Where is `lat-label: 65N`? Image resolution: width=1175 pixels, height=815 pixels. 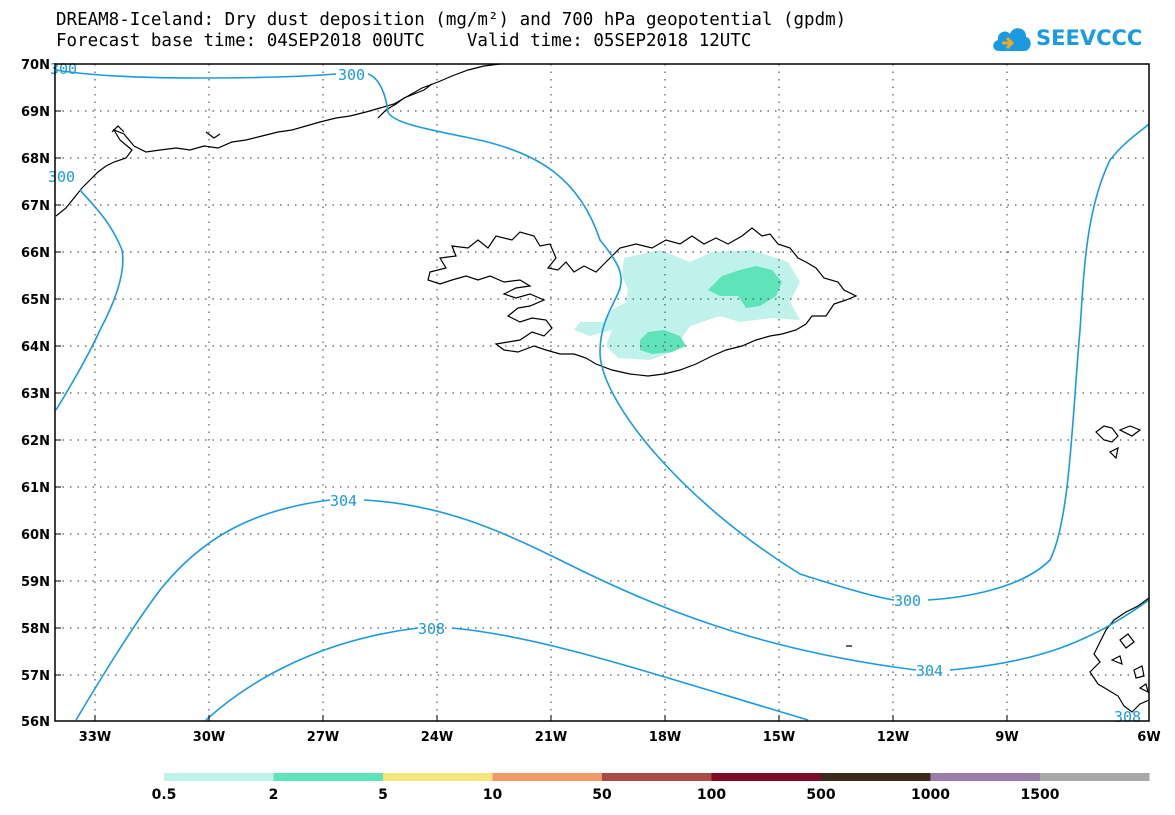 lat-label: 65N is located at coordinates (35, 300).